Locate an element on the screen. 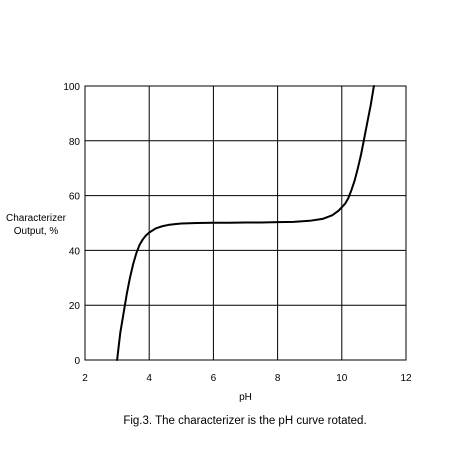 The width and height of the screenshot is (450, 450). y-tick-label-3: 60 is located at coordinates (75, 197).